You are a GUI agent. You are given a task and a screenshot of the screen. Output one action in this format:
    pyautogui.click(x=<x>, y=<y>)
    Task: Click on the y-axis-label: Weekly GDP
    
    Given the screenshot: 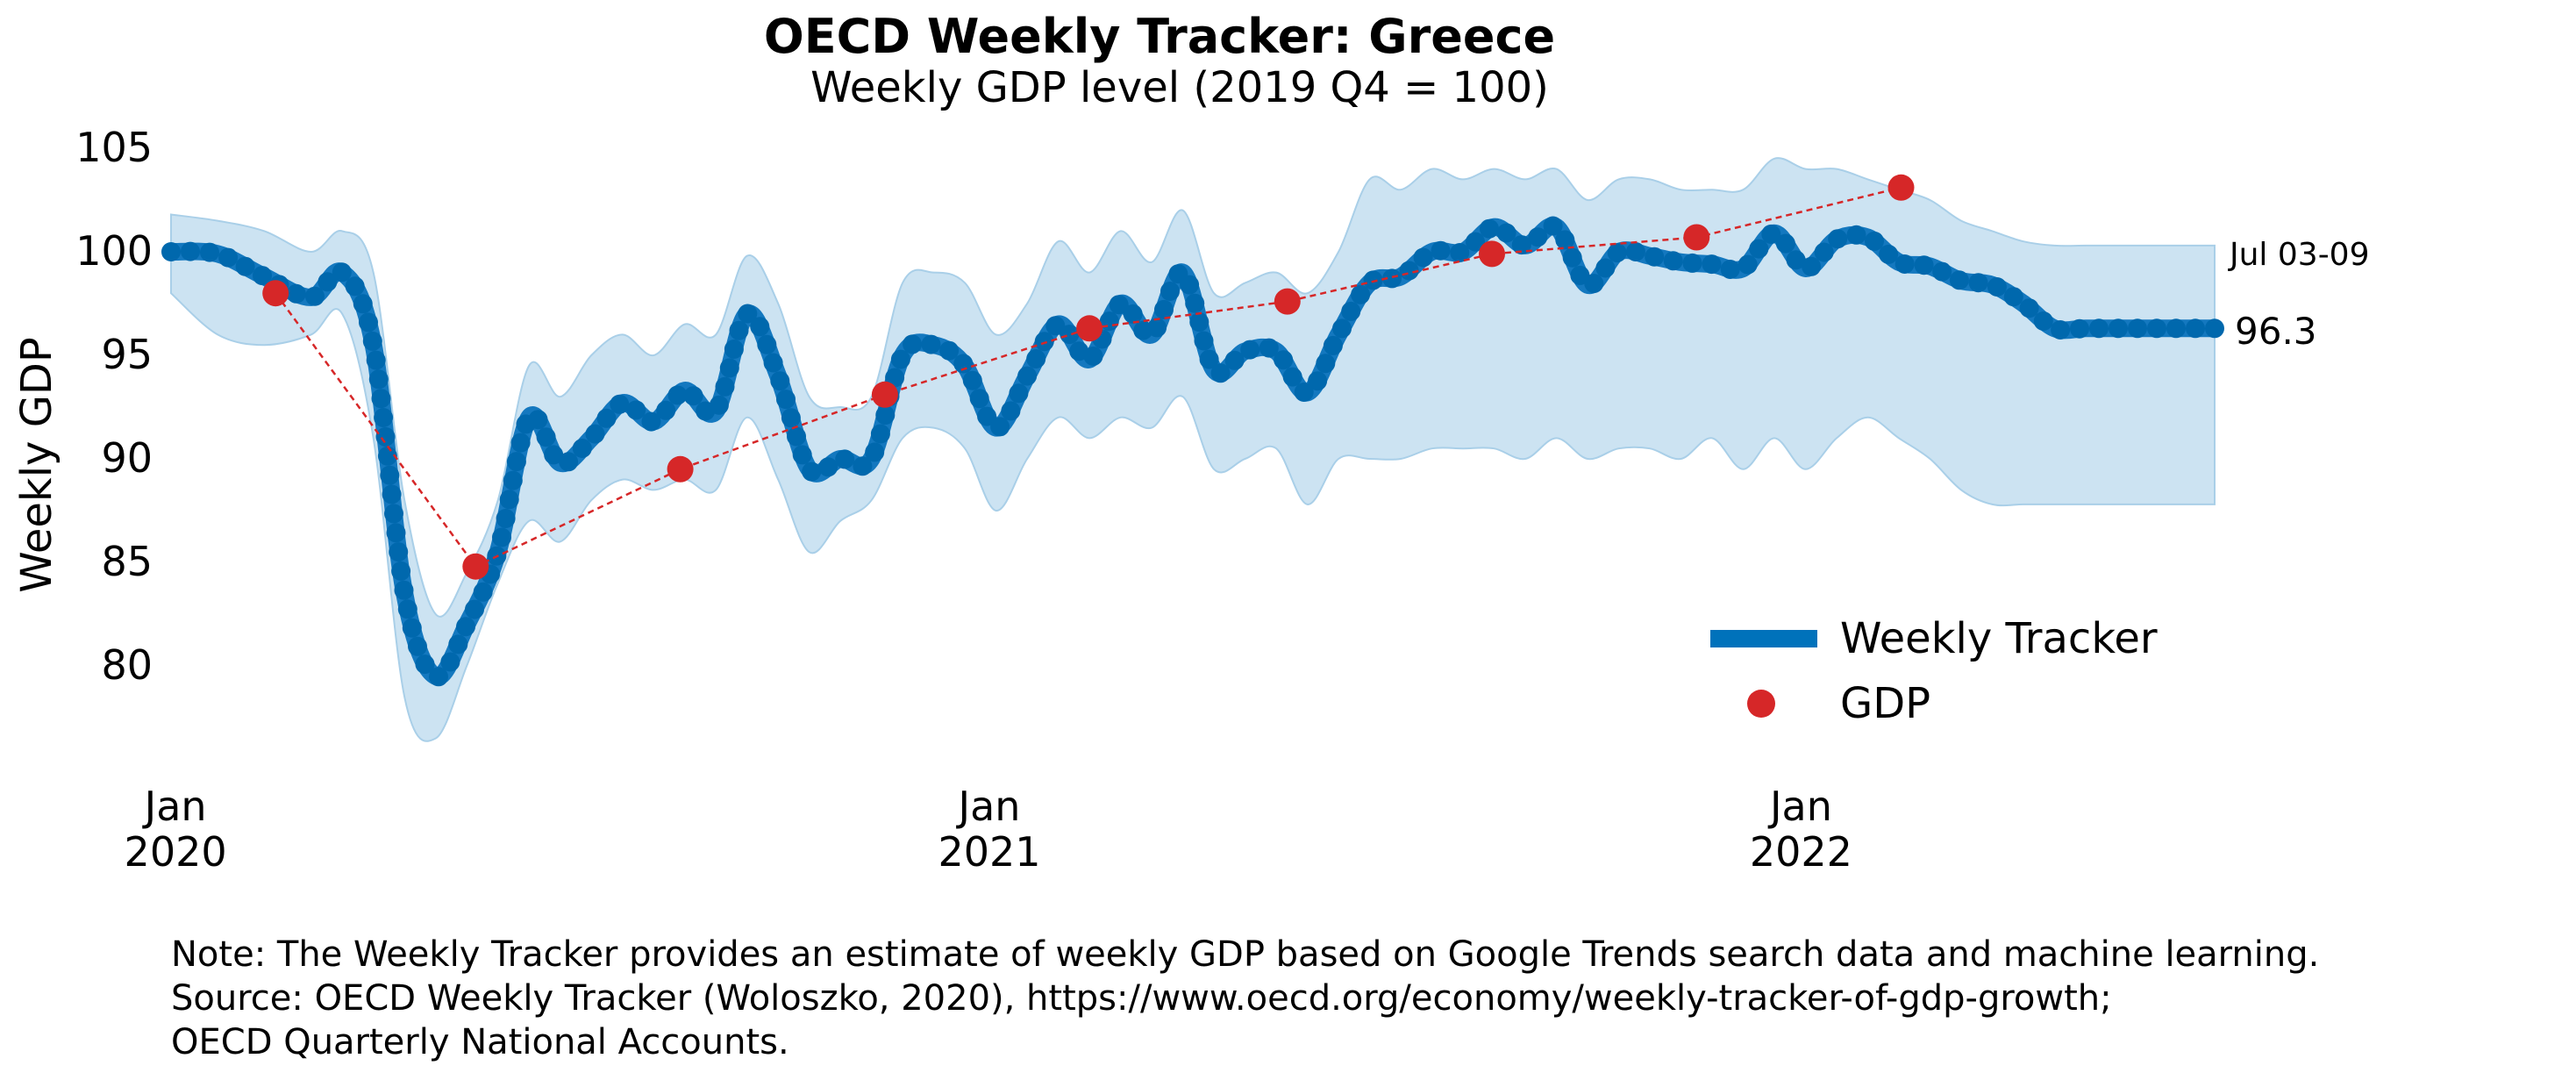 What is the action you would take?
    pyautogui.click(x=36, y=465)
    